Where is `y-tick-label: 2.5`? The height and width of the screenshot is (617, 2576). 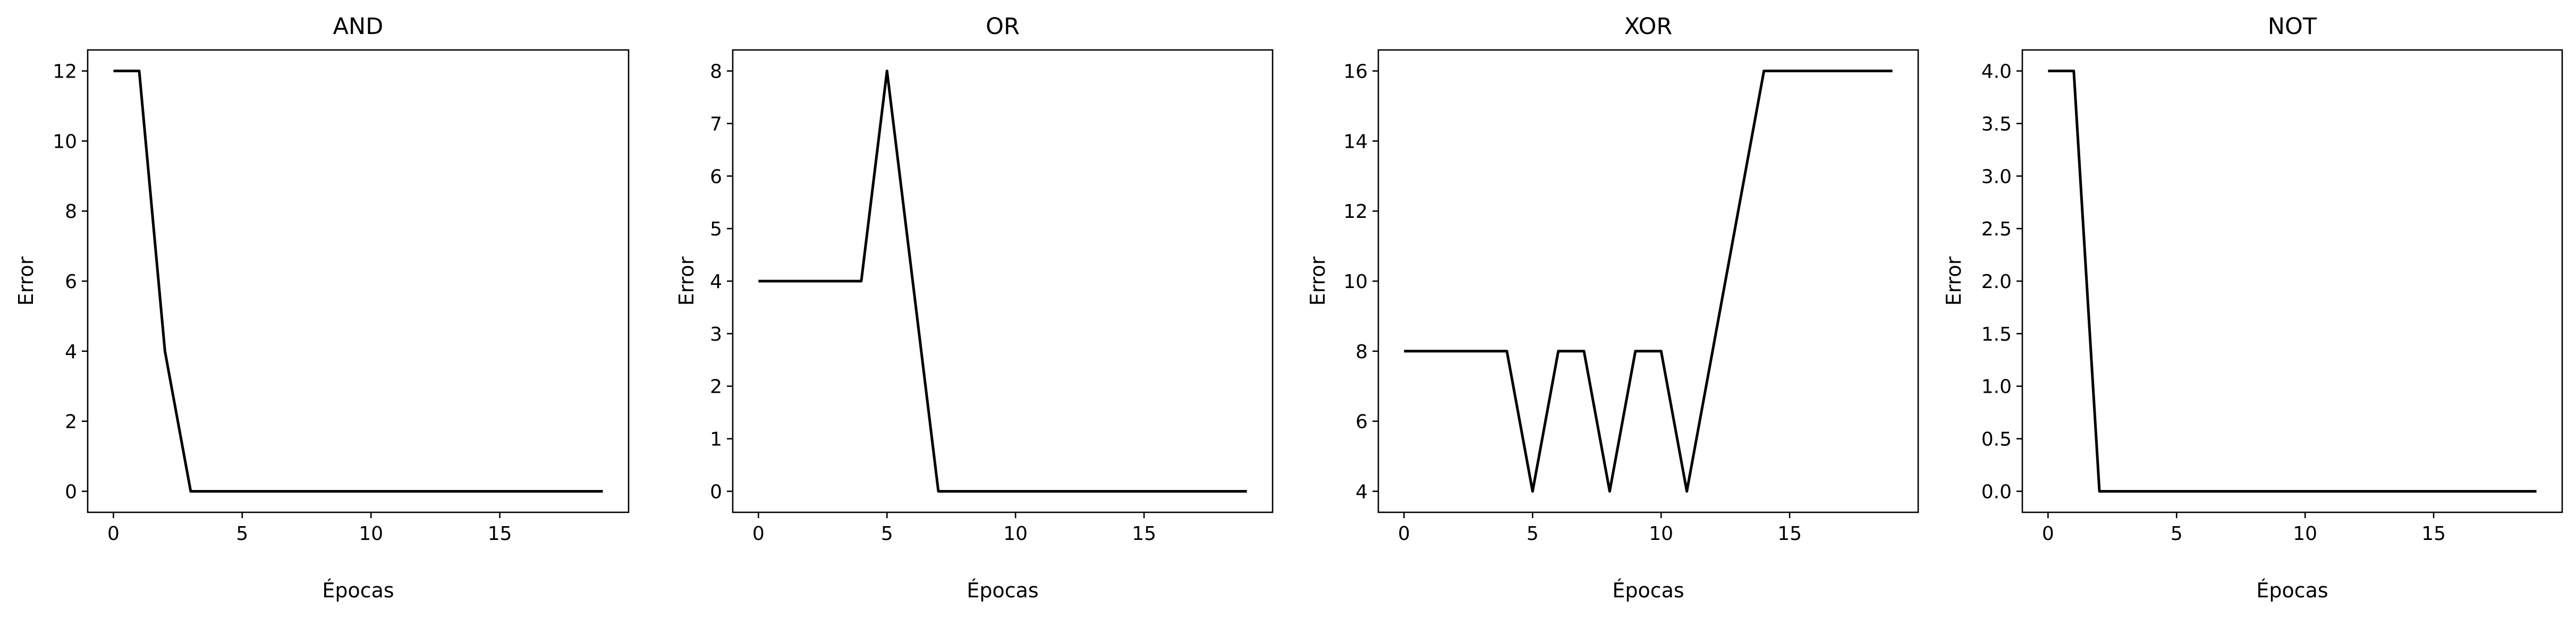
y-tick-label: 2.5 is located at coordinates (1997, 229).